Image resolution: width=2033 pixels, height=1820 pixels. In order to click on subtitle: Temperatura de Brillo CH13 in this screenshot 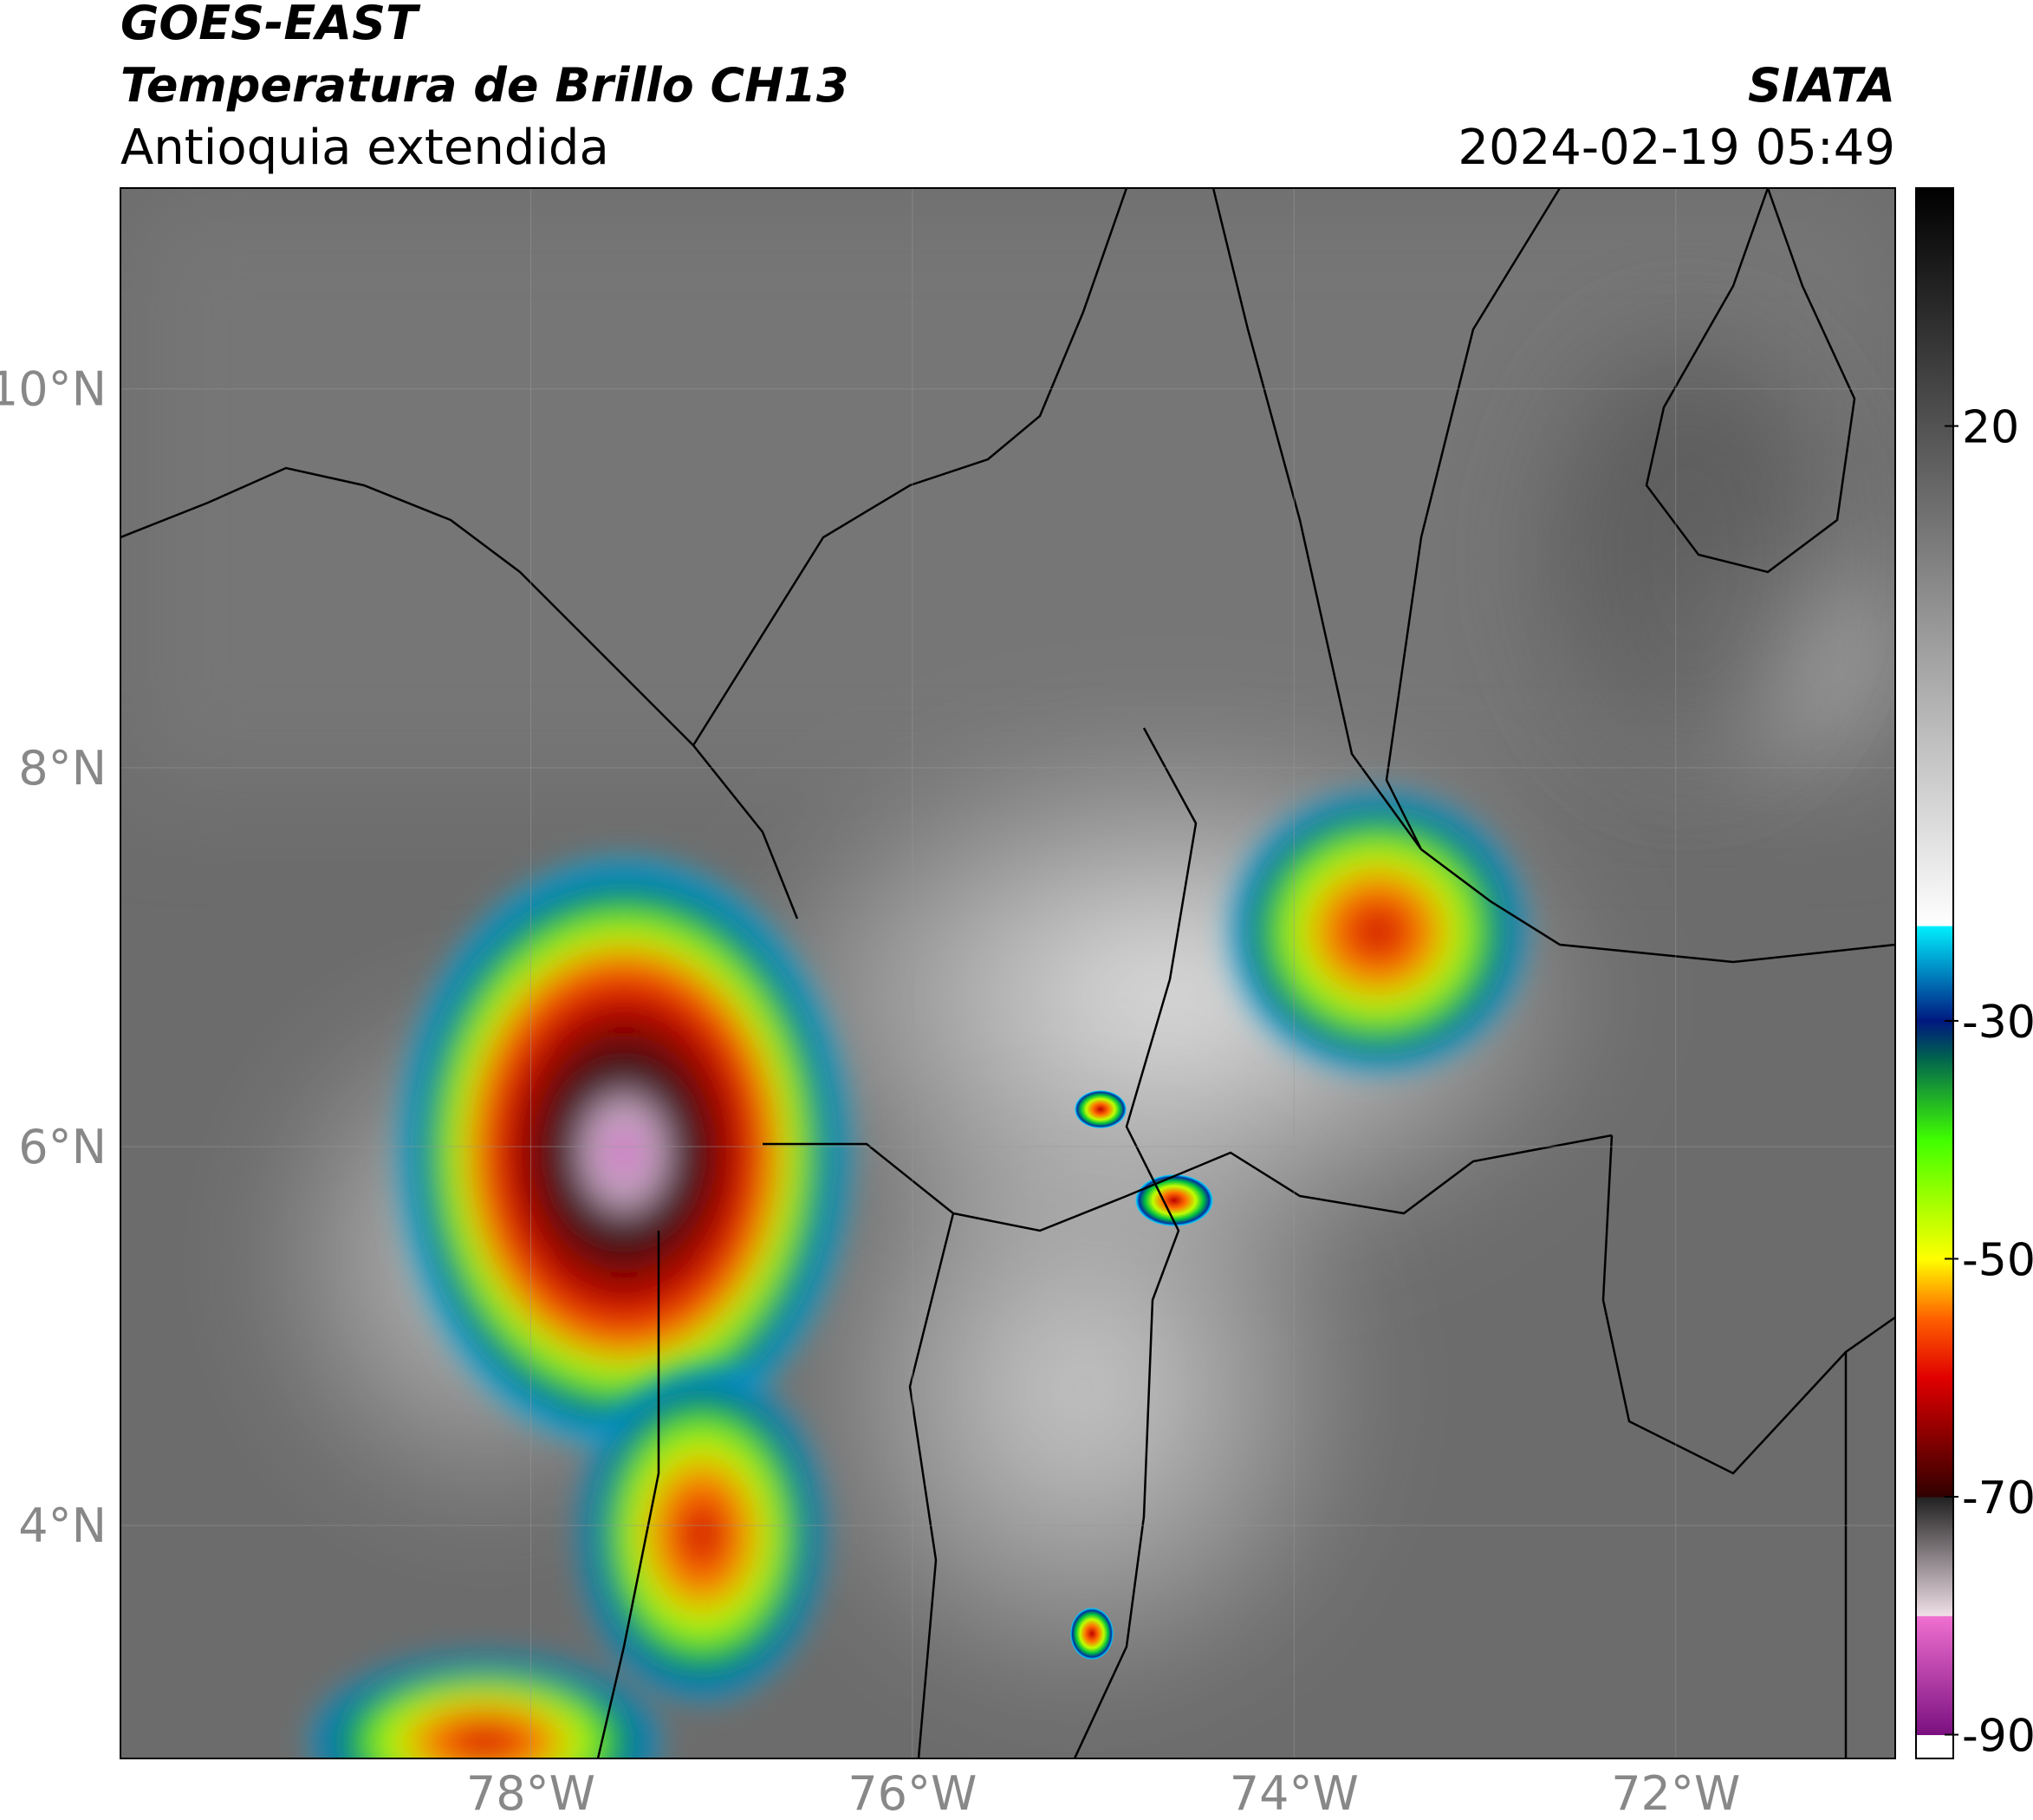, I will do `click(484, 85)`.